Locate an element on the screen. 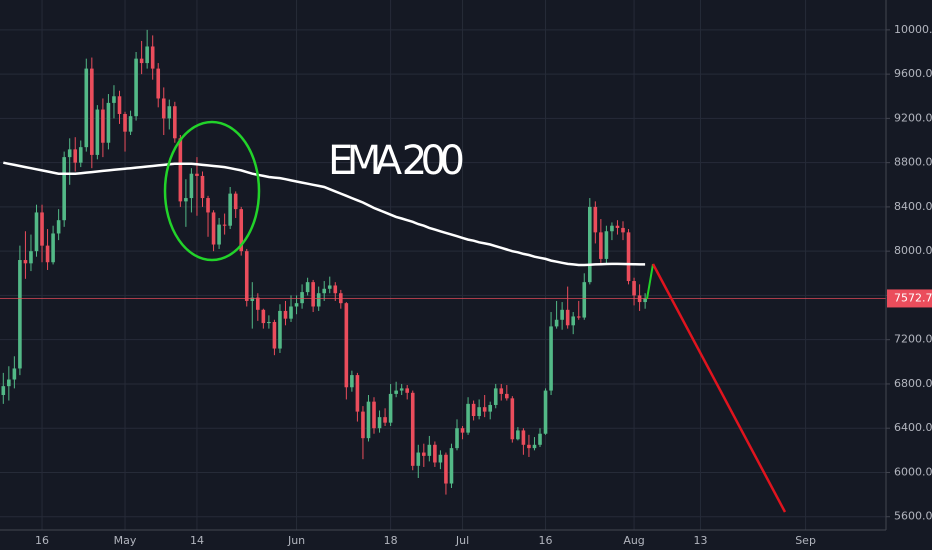  projection-down is located at coordinates (719, 388).